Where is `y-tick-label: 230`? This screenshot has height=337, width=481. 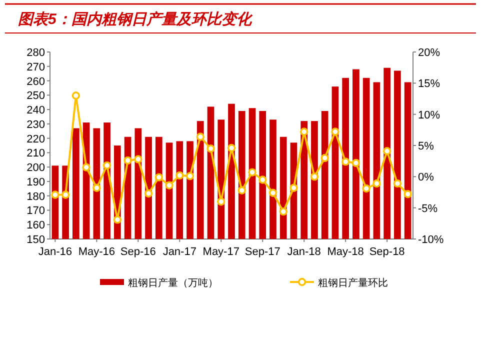 y-tick-label: 230 is located at coordinates (35, 124).